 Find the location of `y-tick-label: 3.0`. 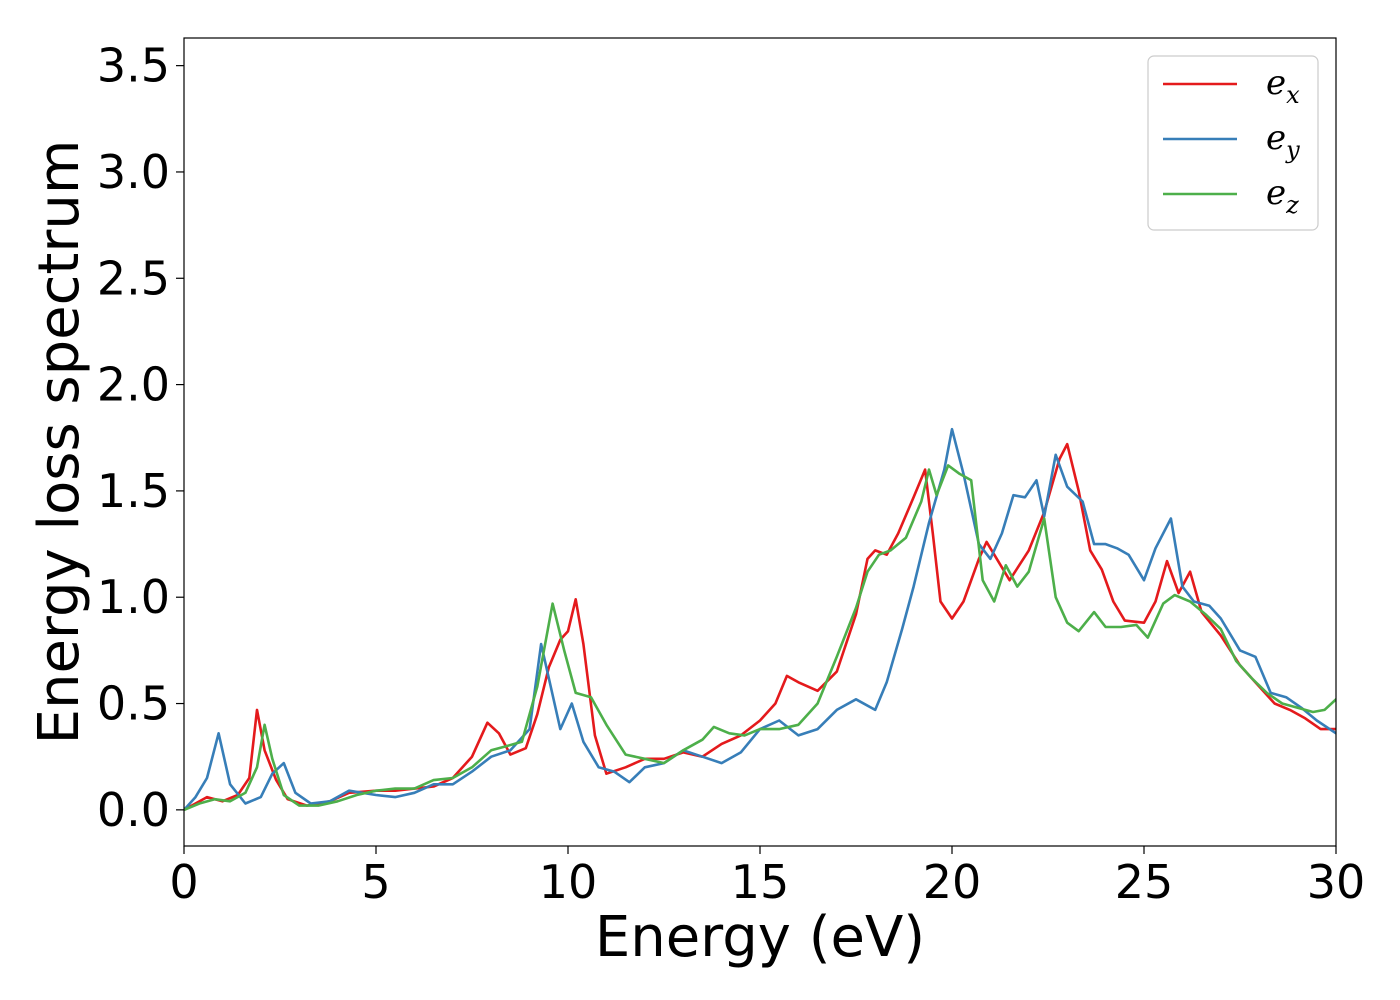

y-tick-label: 3.0 is located at coordinates (133, 172).